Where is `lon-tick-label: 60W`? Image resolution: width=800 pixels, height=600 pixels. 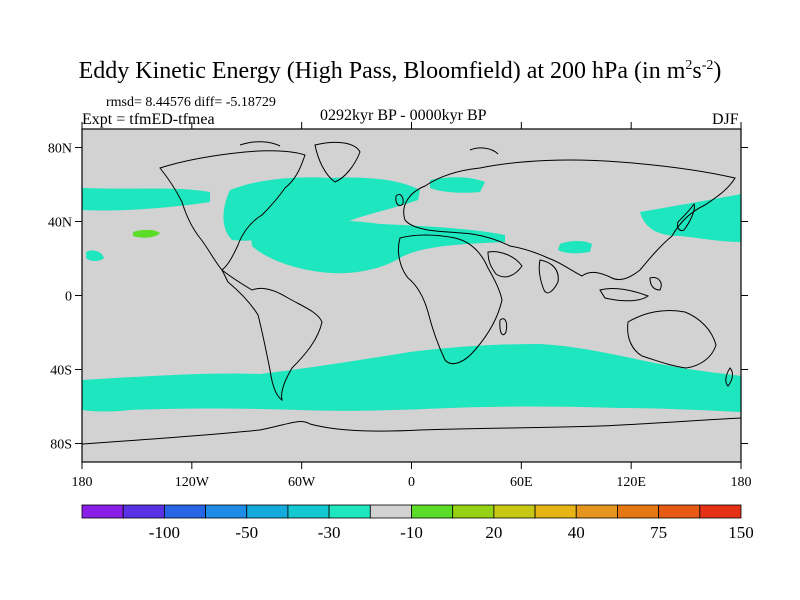
lon-tick-label: 60W is located at coordinates (302, 482).